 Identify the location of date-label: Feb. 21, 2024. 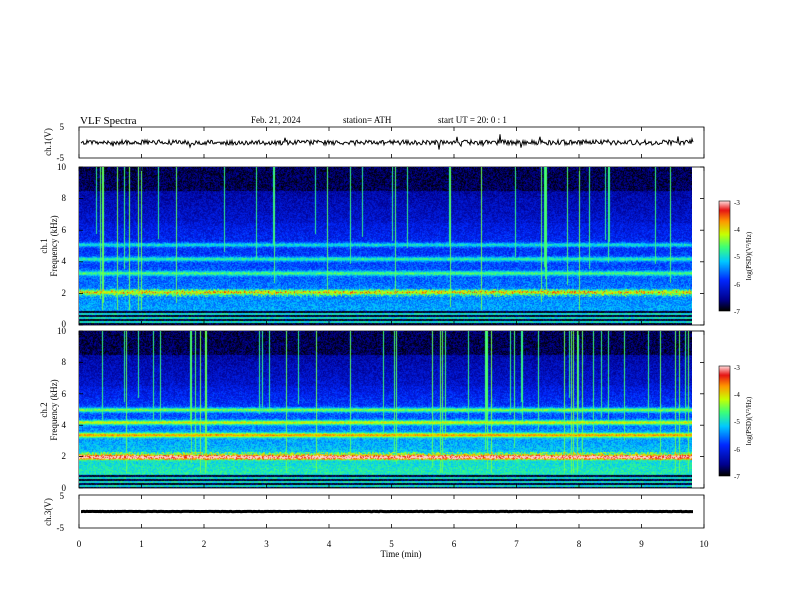
(276, 120).